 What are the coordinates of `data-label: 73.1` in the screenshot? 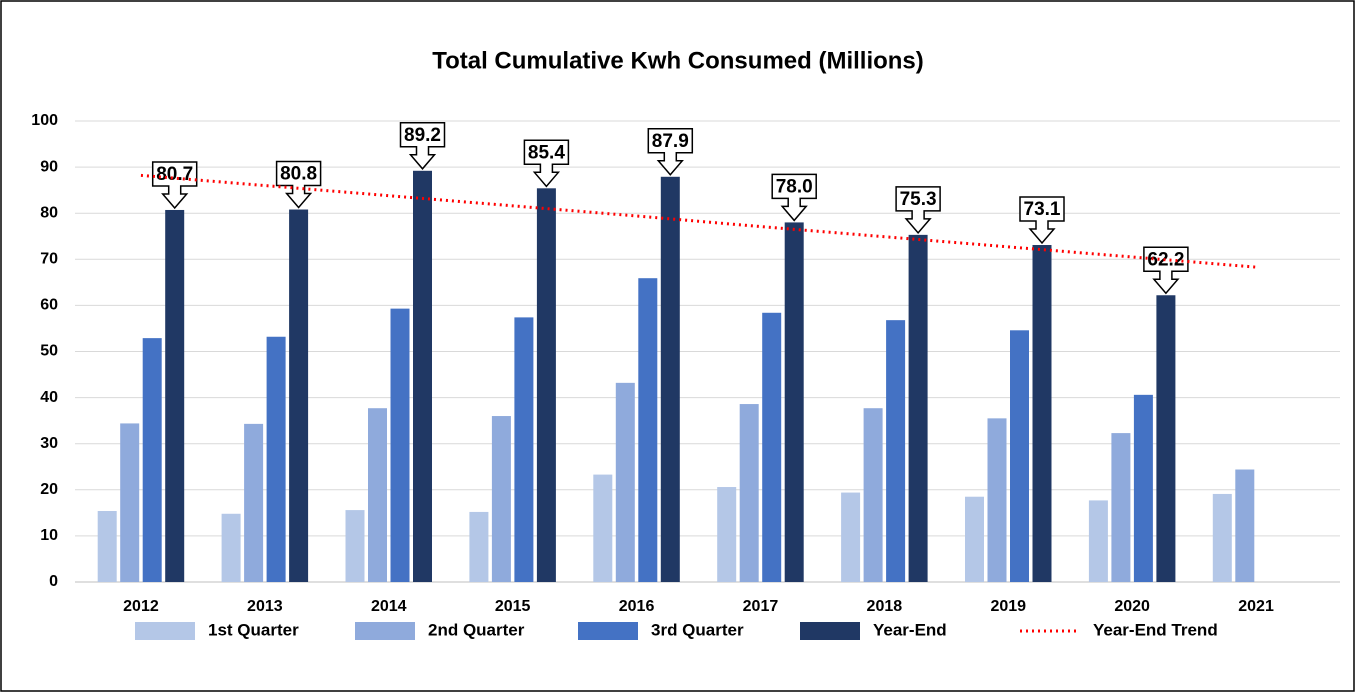 It's located at (1042, 209).